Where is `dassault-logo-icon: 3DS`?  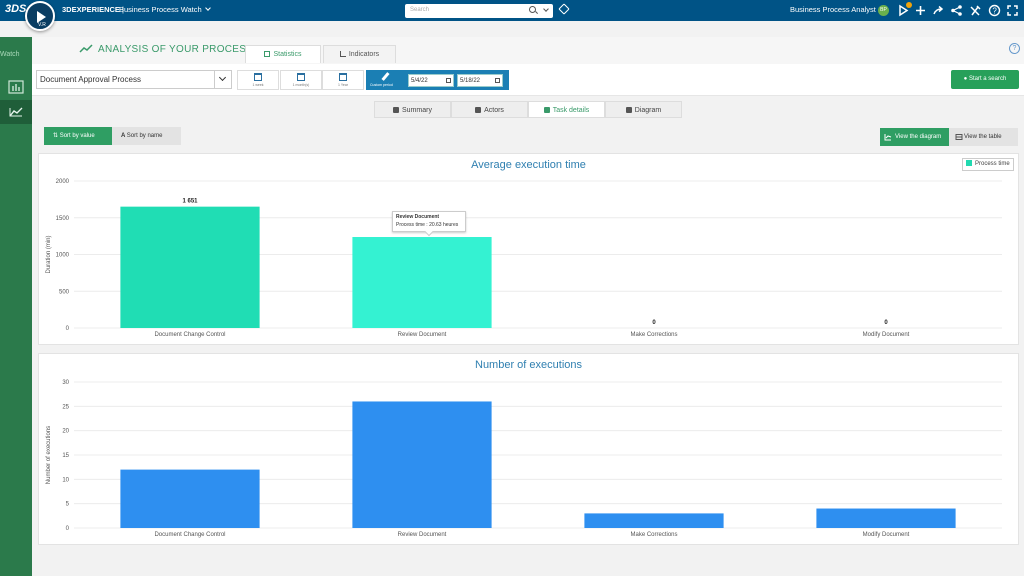
dassault-logo-icon: 3DS is located at coordinates (16, 9).